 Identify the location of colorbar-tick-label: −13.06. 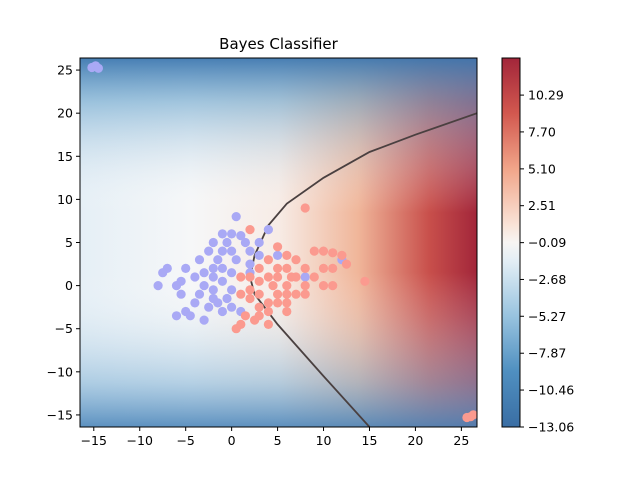
(551, 427).